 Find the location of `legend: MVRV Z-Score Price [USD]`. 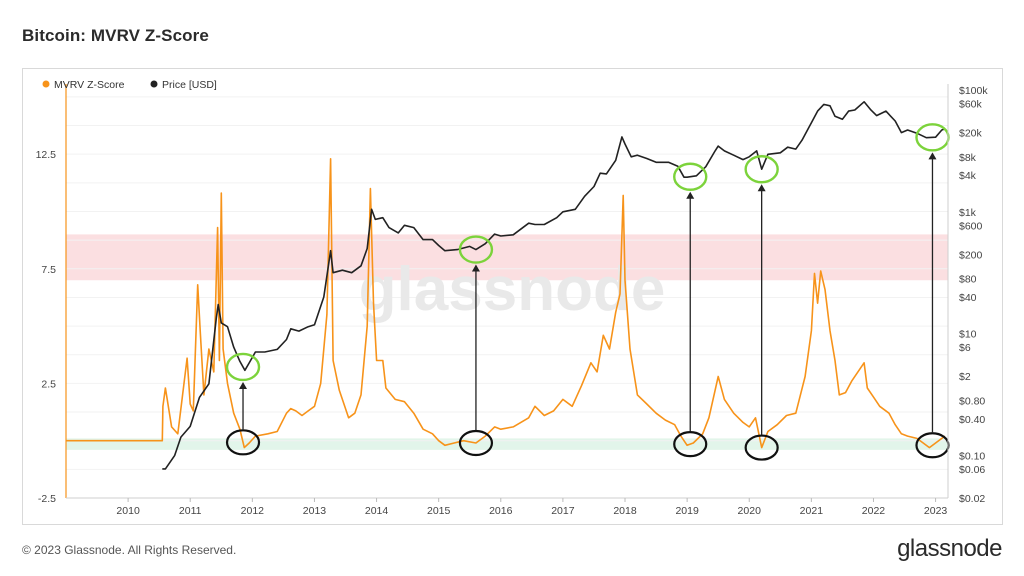

legend: MVRV Z-Score Price [USD] is located at coordinates (129, 85).